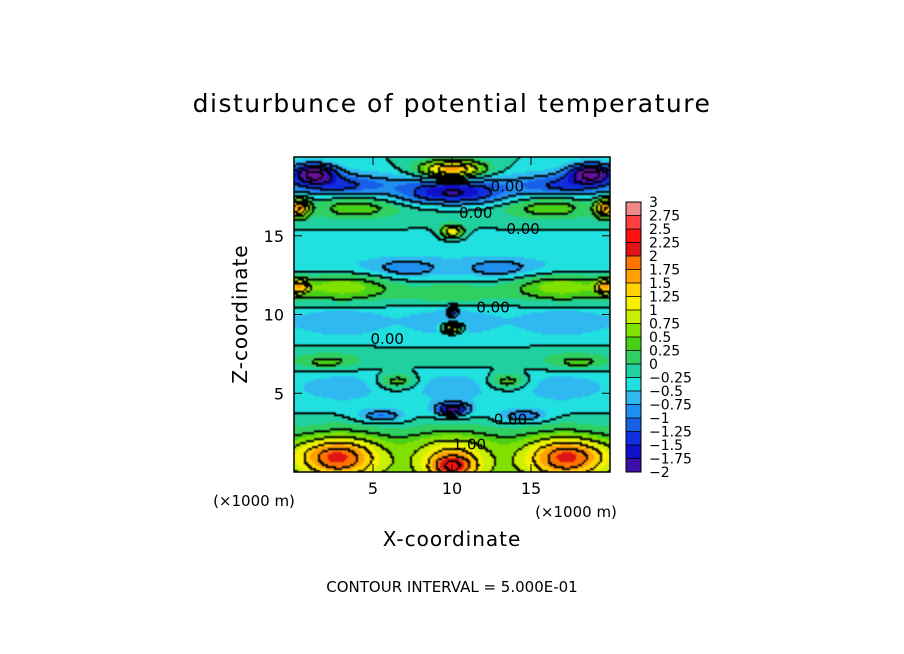 The image size is (904, 654). Describe the element at coordinates (576, 512) in the screenshot. I see `y-unit-label: (×1000 m)` at that location.